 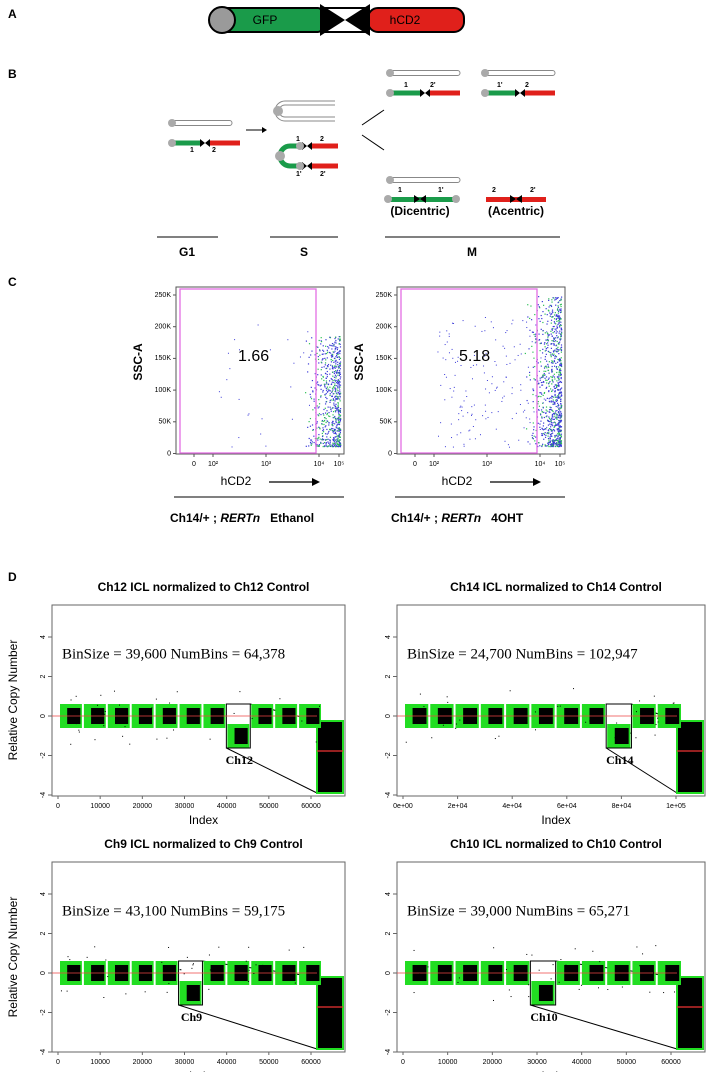 What do you see at coordinates (425, 180) in the screenshot?
I see `chromatid` at bounding box center [425, 180].